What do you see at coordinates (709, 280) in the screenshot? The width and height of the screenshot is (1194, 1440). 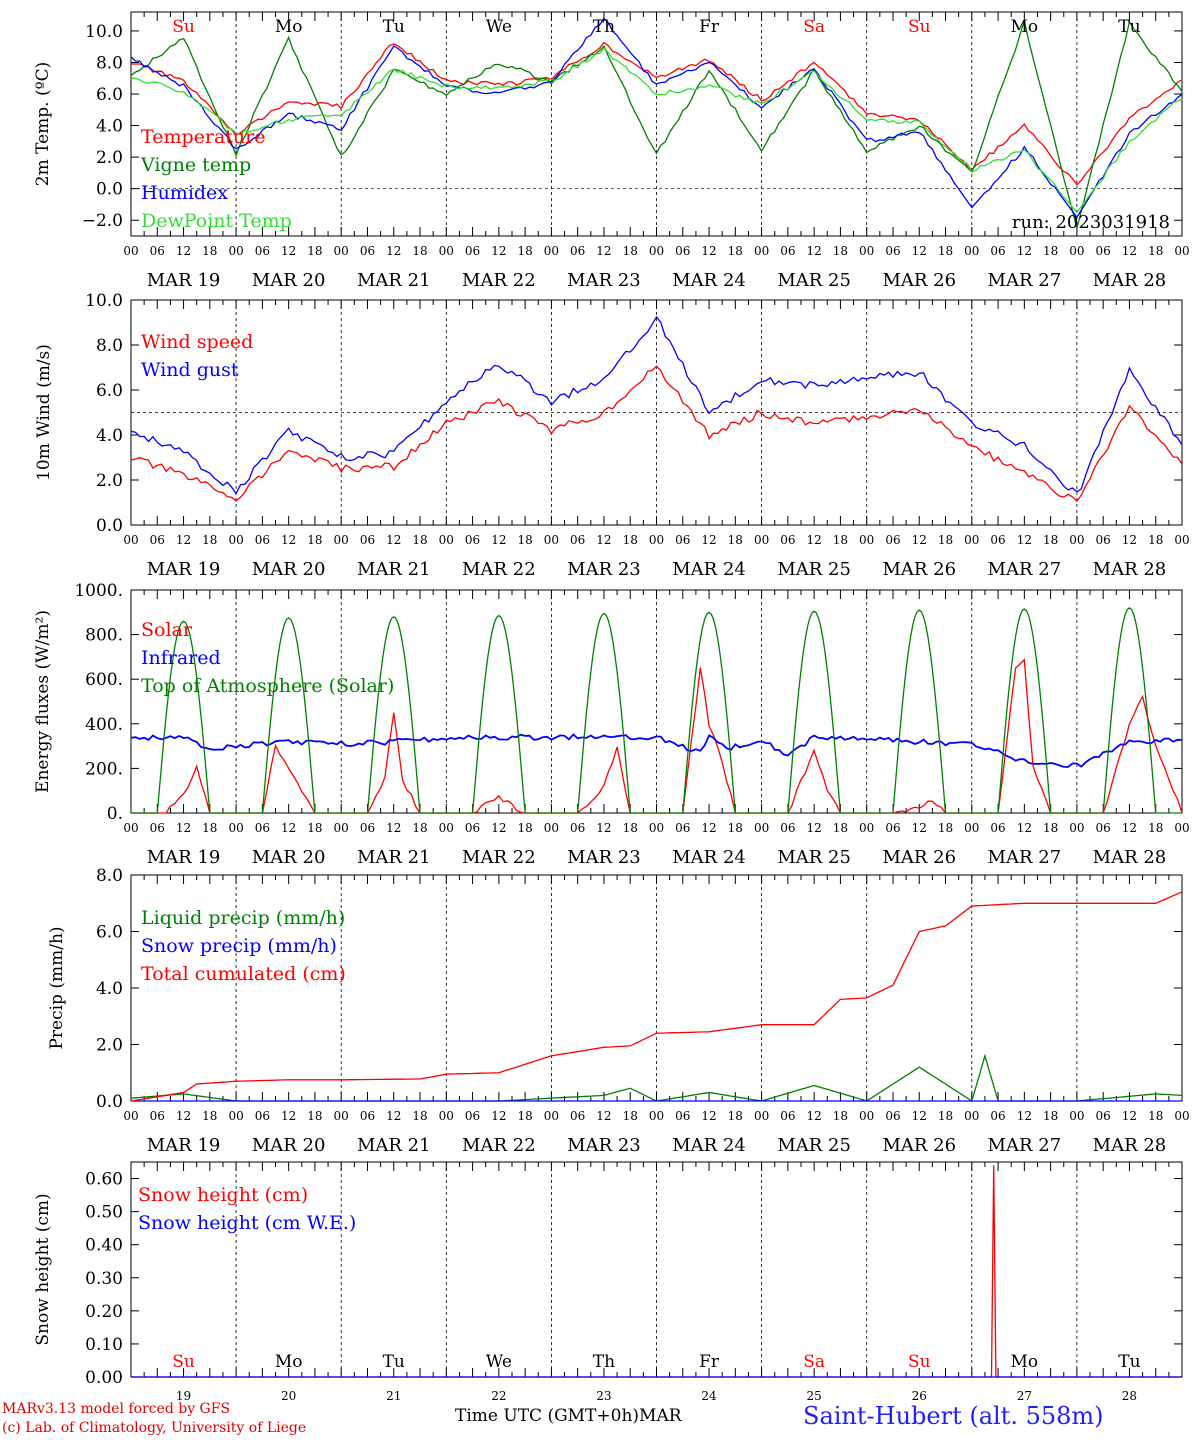 I see `date-label: MAR 24` at bounding box center [709, 280].